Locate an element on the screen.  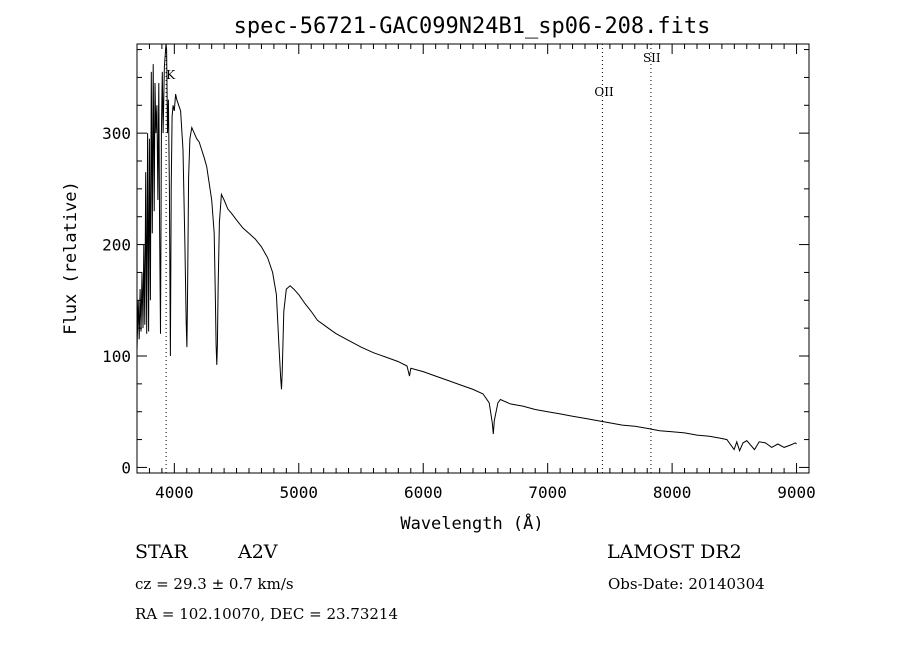
y-tick-label-2: 200 is located at coordinates (116, 245).